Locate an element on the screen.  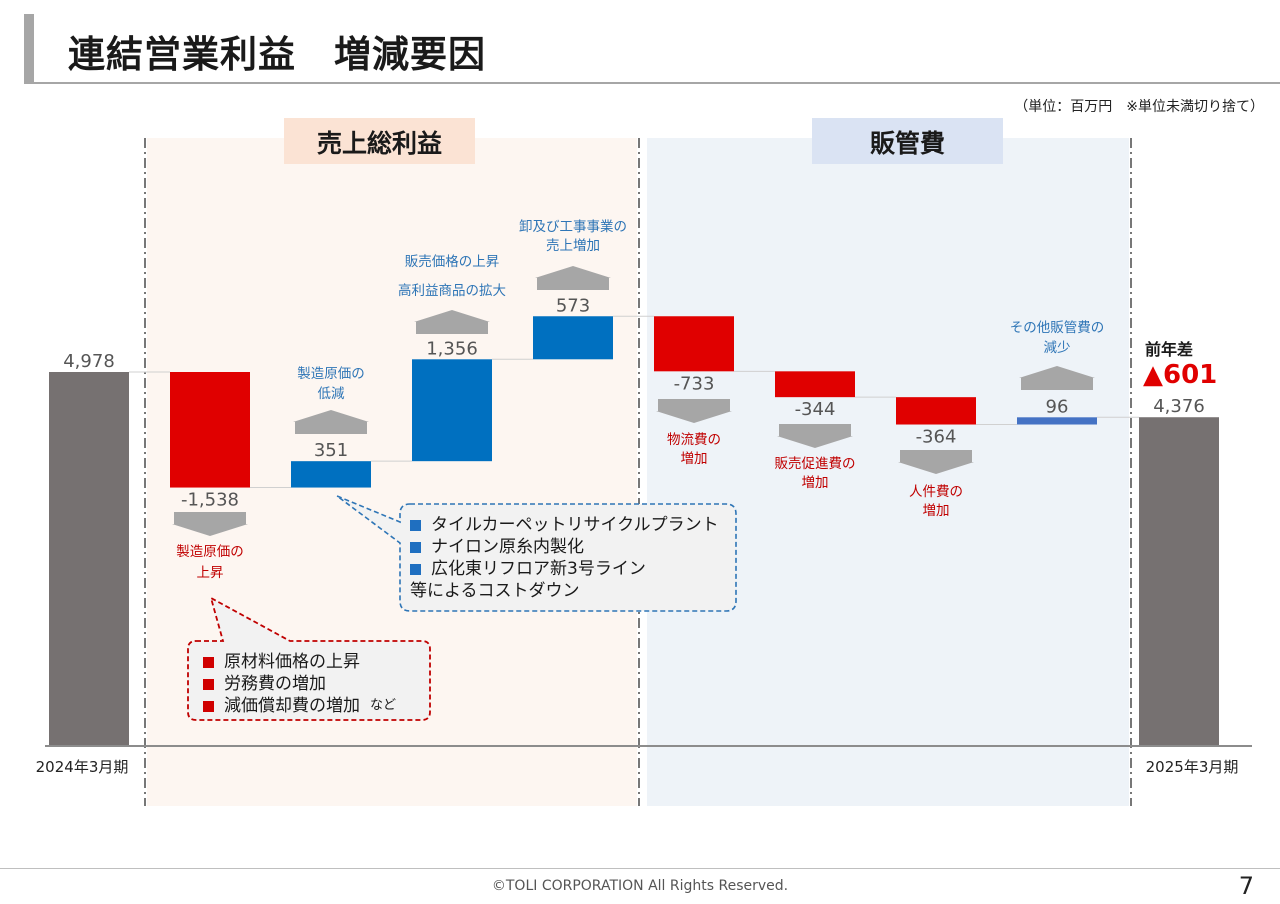
title-divider is located at coordinates (652, 83).